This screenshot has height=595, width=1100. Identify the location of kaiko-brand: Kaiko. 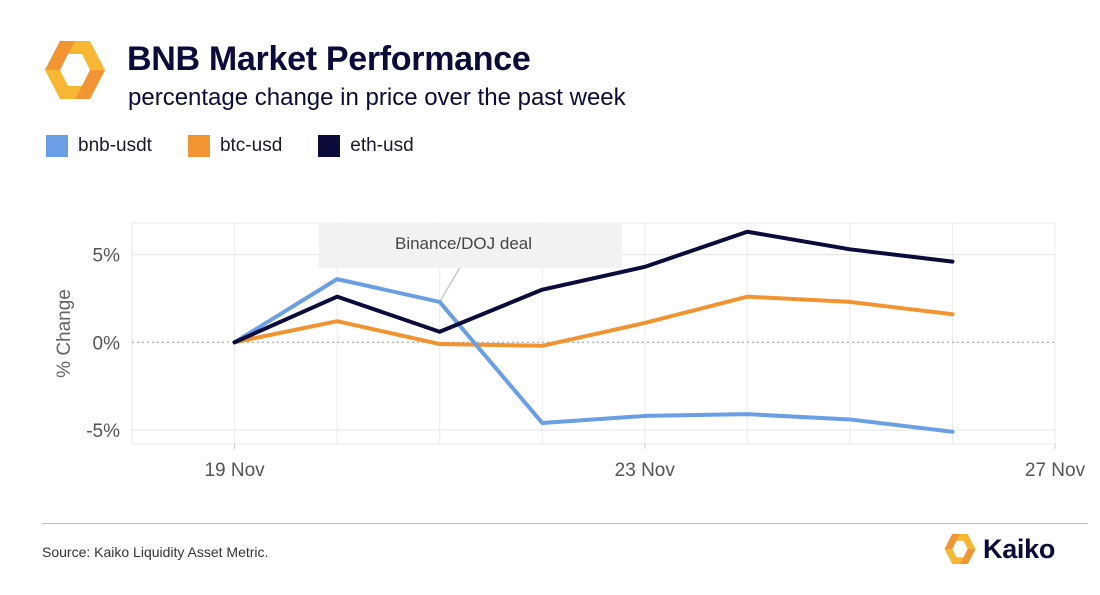
(999, 549).